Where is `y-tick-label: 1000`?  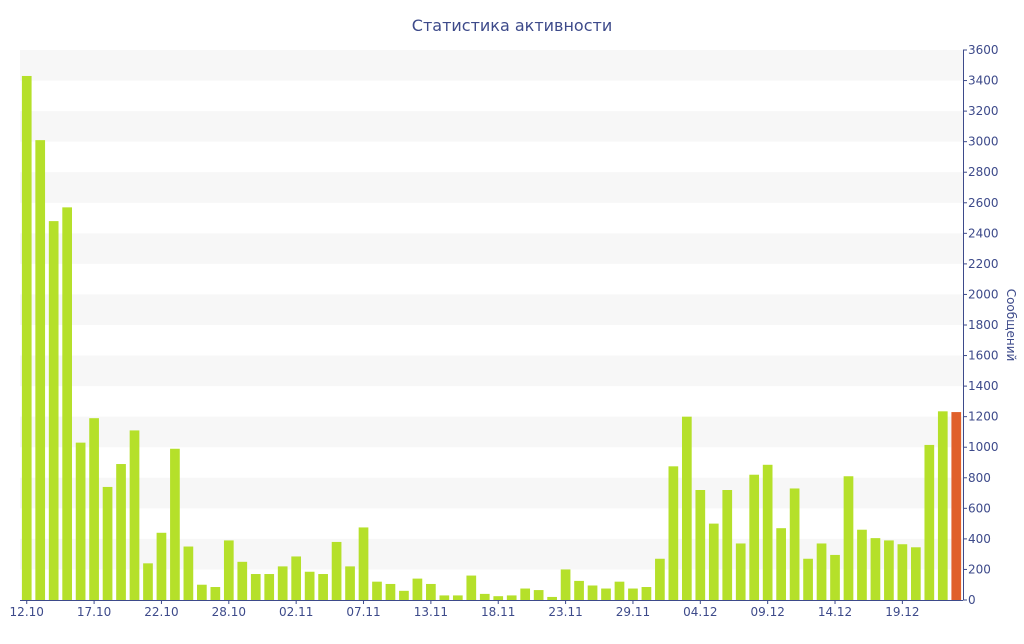 y-tick-label: 1000 is located at coordinates (983, 447).